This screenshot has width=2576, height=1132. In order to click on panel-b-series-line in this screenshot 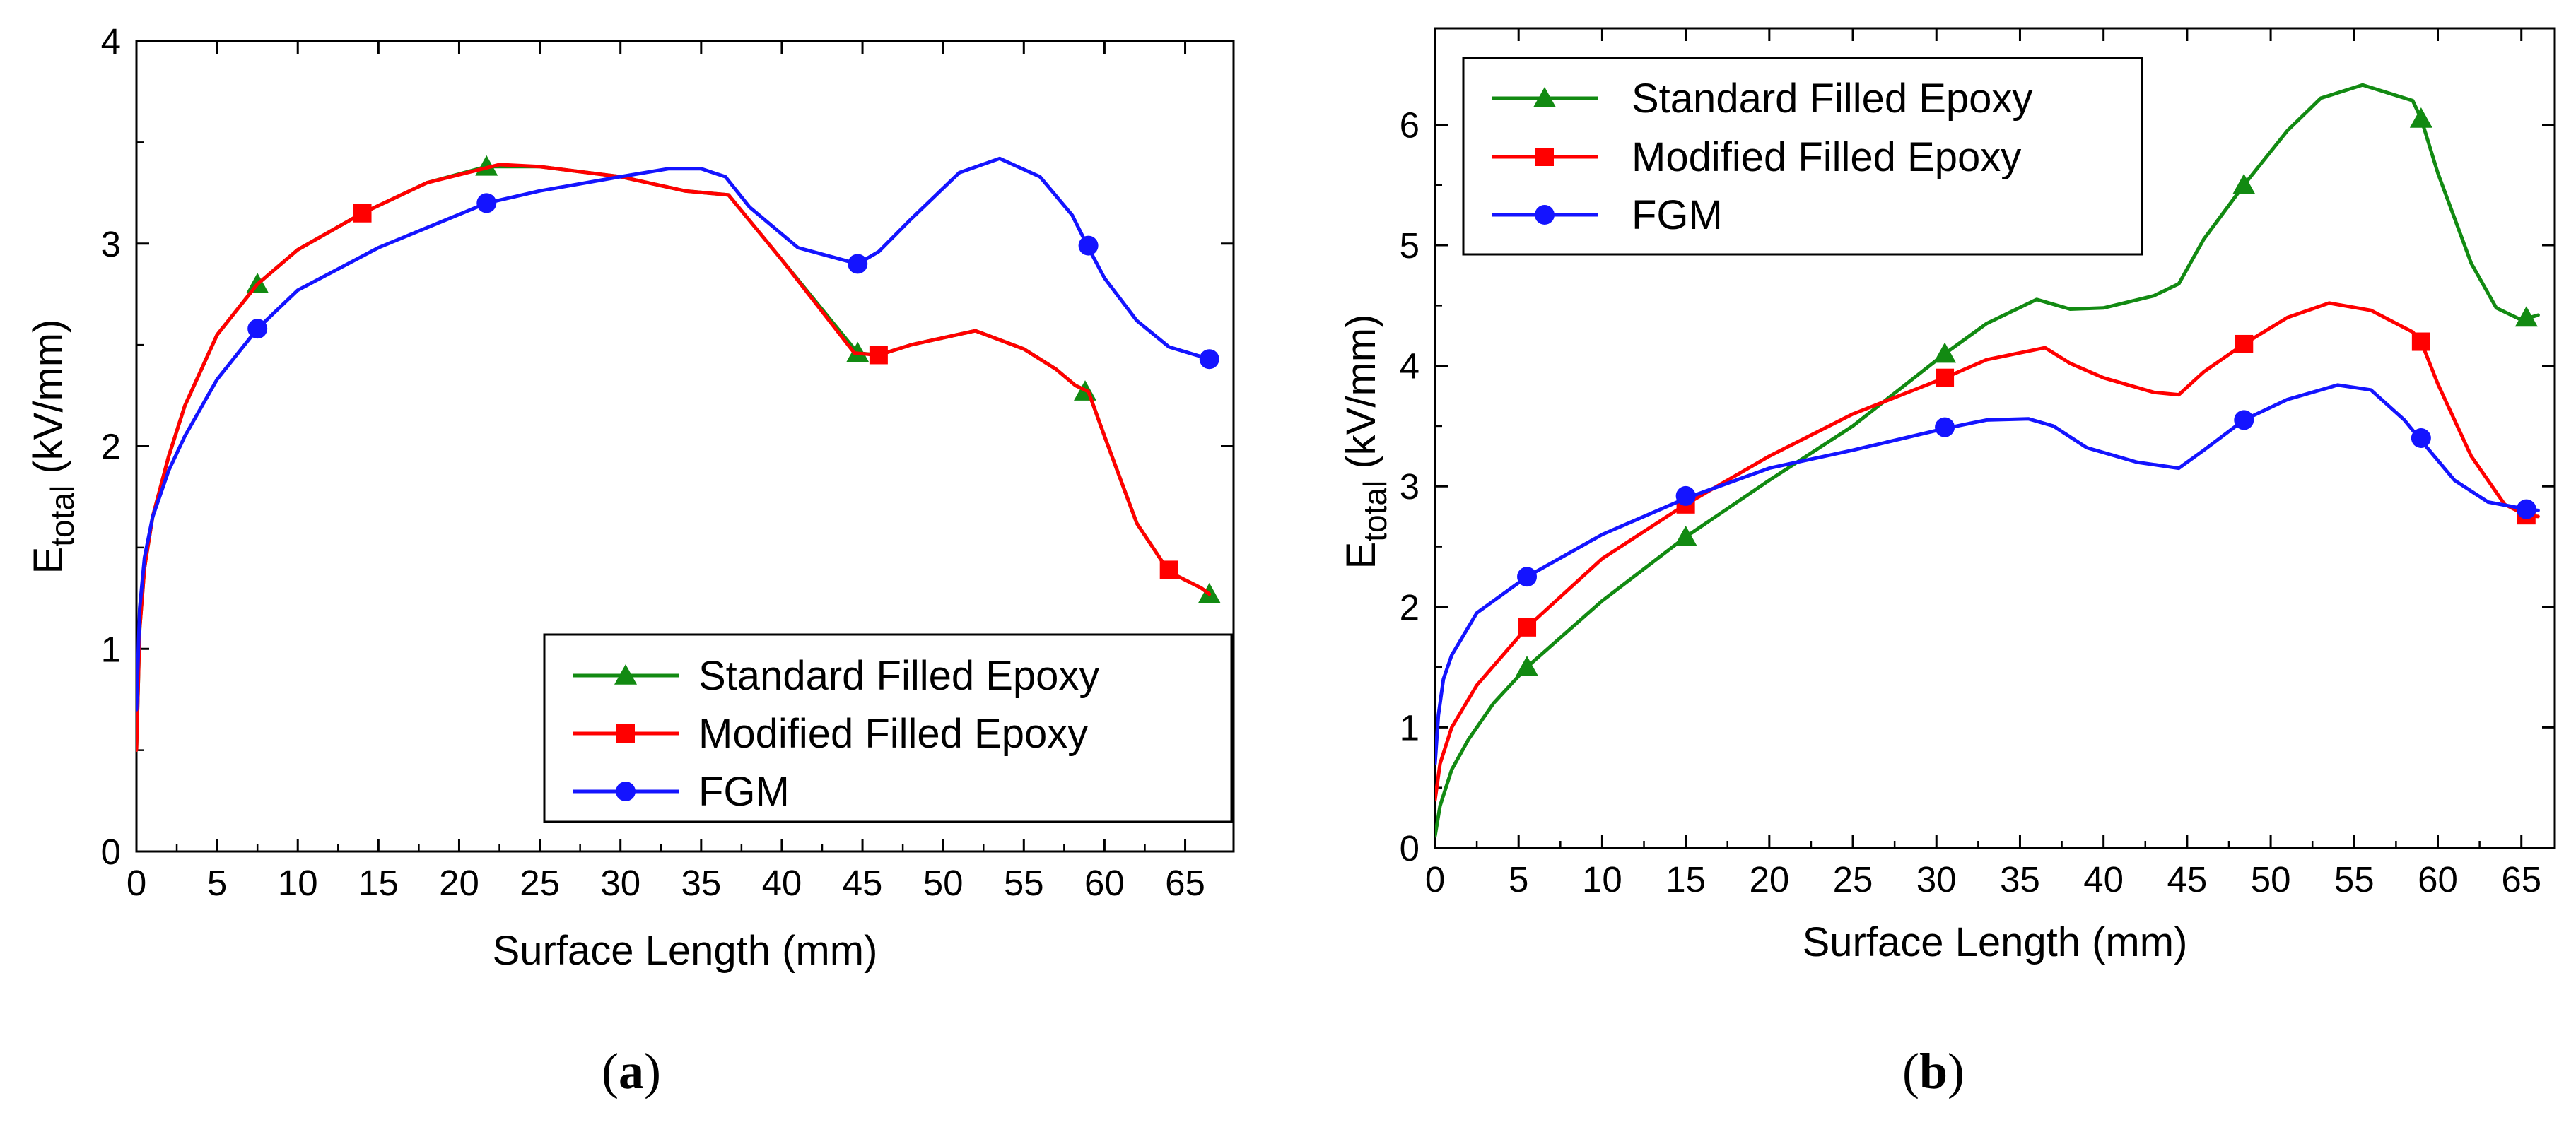, I will do `click(1988, 574)`.